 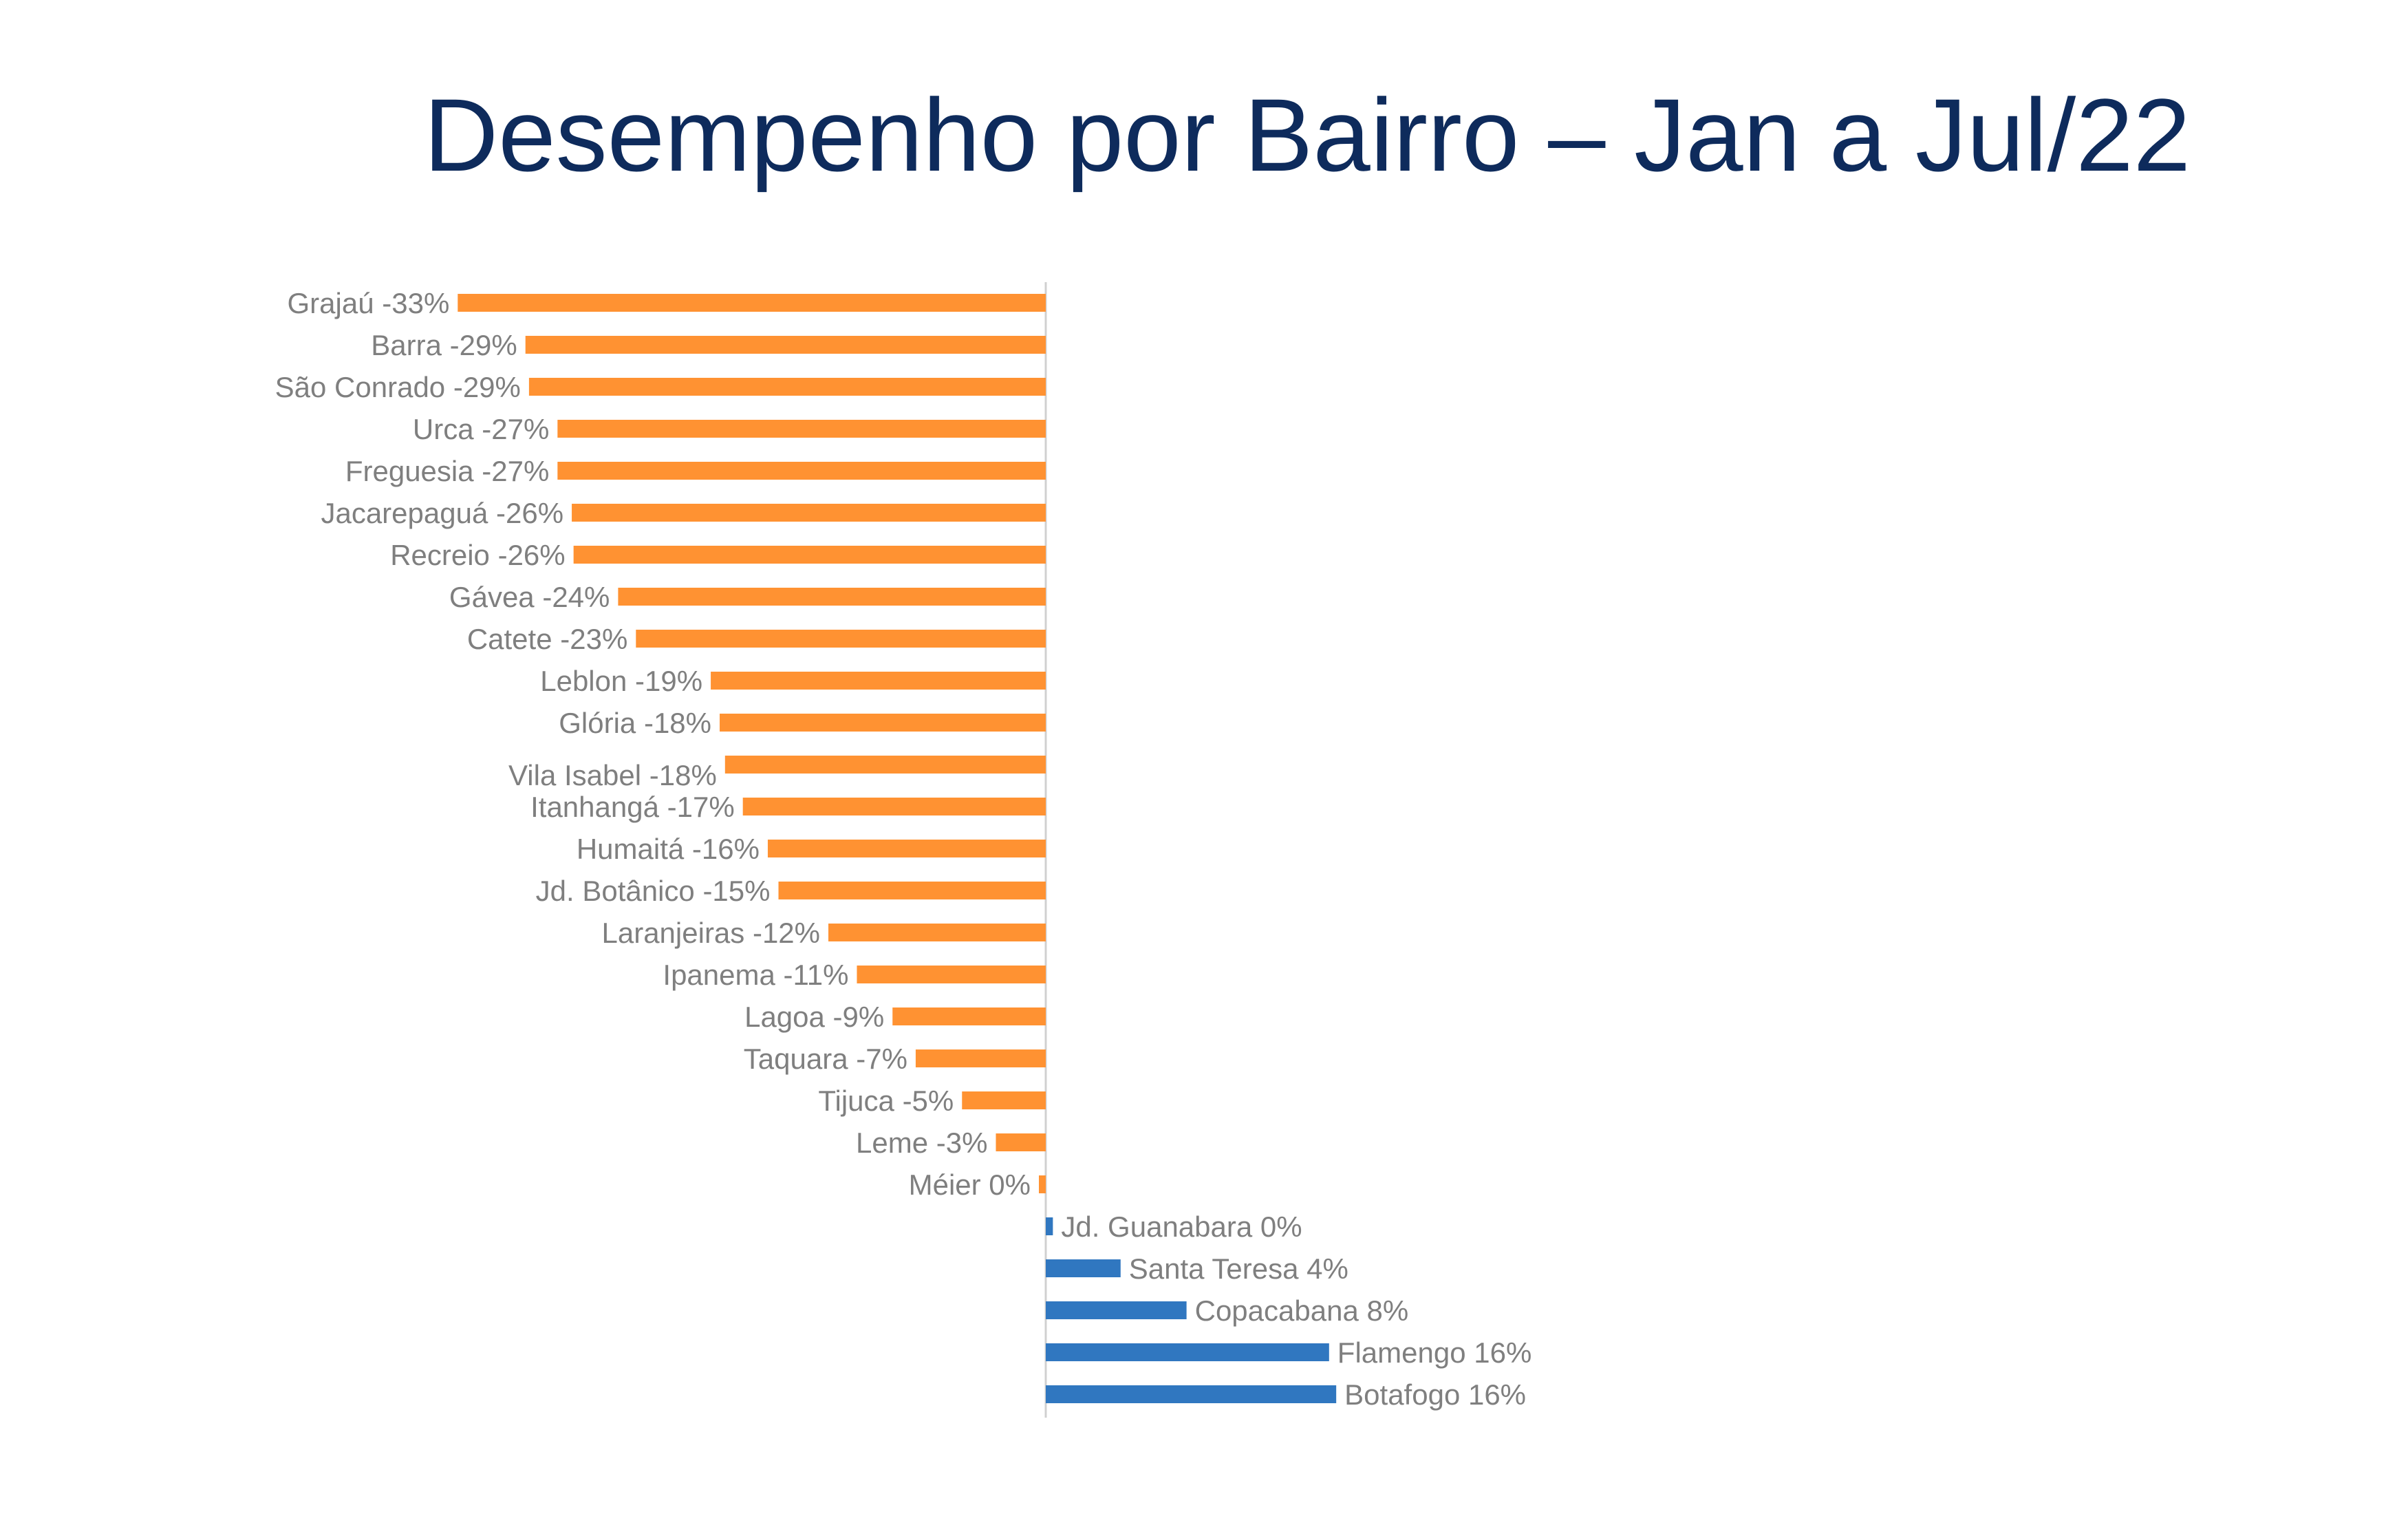 What do you see at coordinates (1181, 1227) in the screenshot?
I see `bar-label: Jd. Guanabara 0%` at bounding box center [1181, 1227].